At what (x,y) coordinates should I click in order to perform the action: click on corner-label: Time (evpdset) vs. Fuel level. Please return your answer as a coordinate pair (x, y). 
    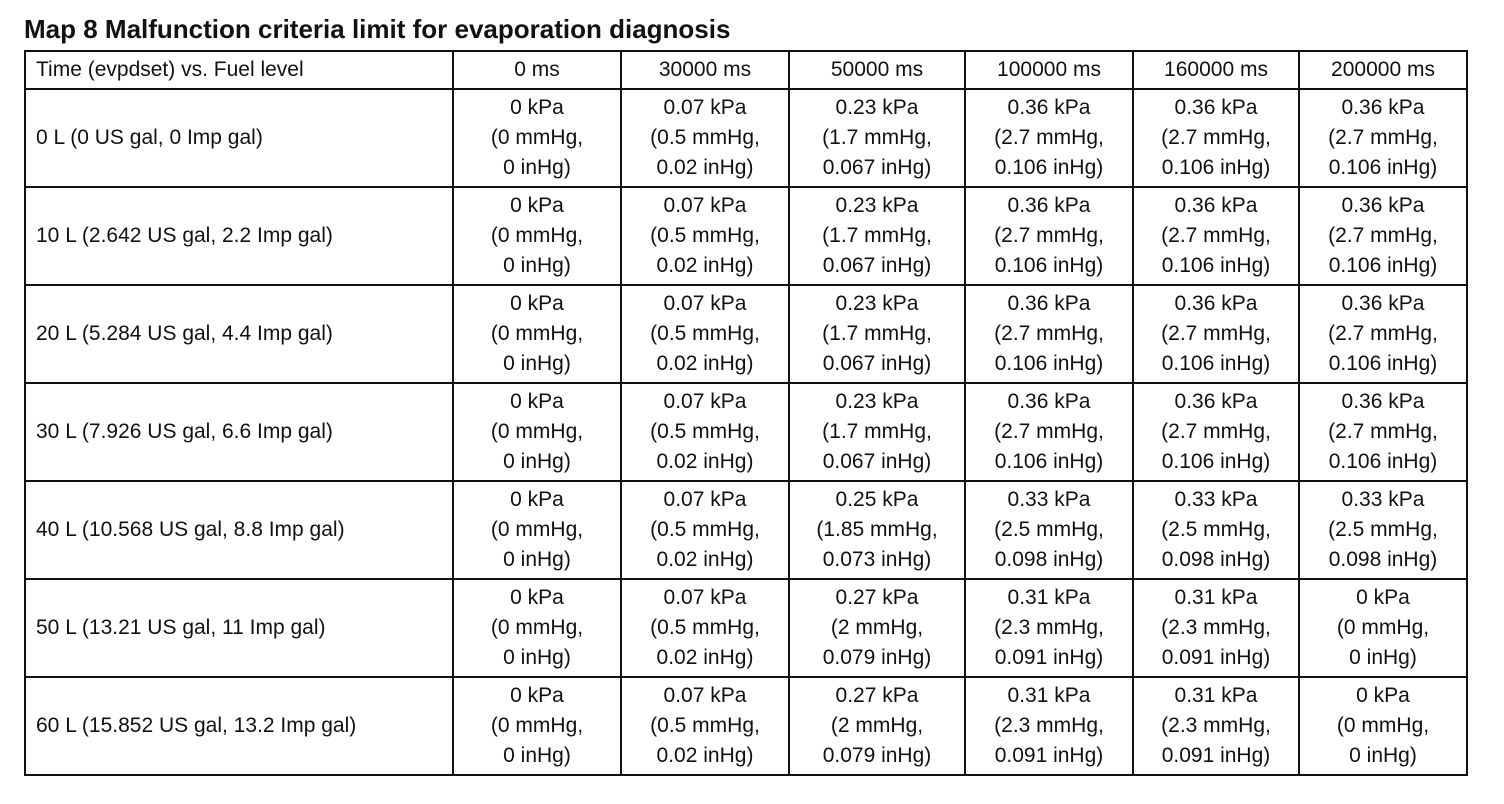
    Looking at the image, I should click on (239, 70).